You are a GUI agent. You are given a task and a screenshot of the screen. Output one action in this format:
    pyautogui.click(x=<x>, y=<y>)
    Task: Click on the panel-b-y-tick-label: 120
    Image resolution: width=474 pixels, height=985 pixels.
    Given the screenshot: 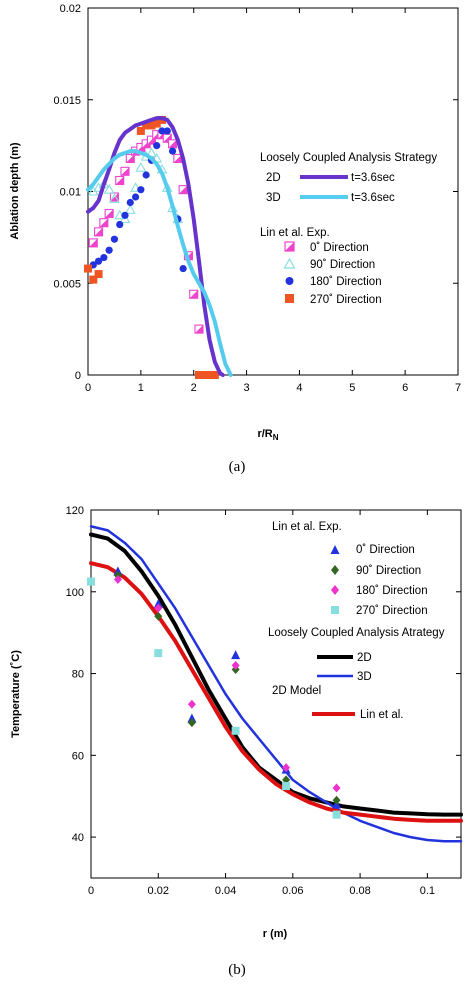 What is the action you would take?
    pyautogui.click(x=75, y=511)
    